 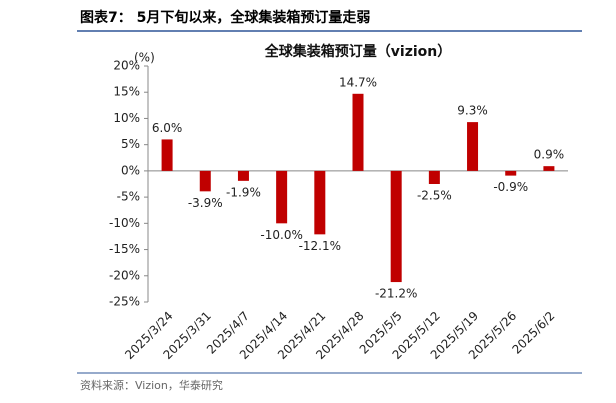 What do you see at coordinates (472, 111) in the screenshot?
I see `value-label: 9.3%` at bounding box center [472, 111].